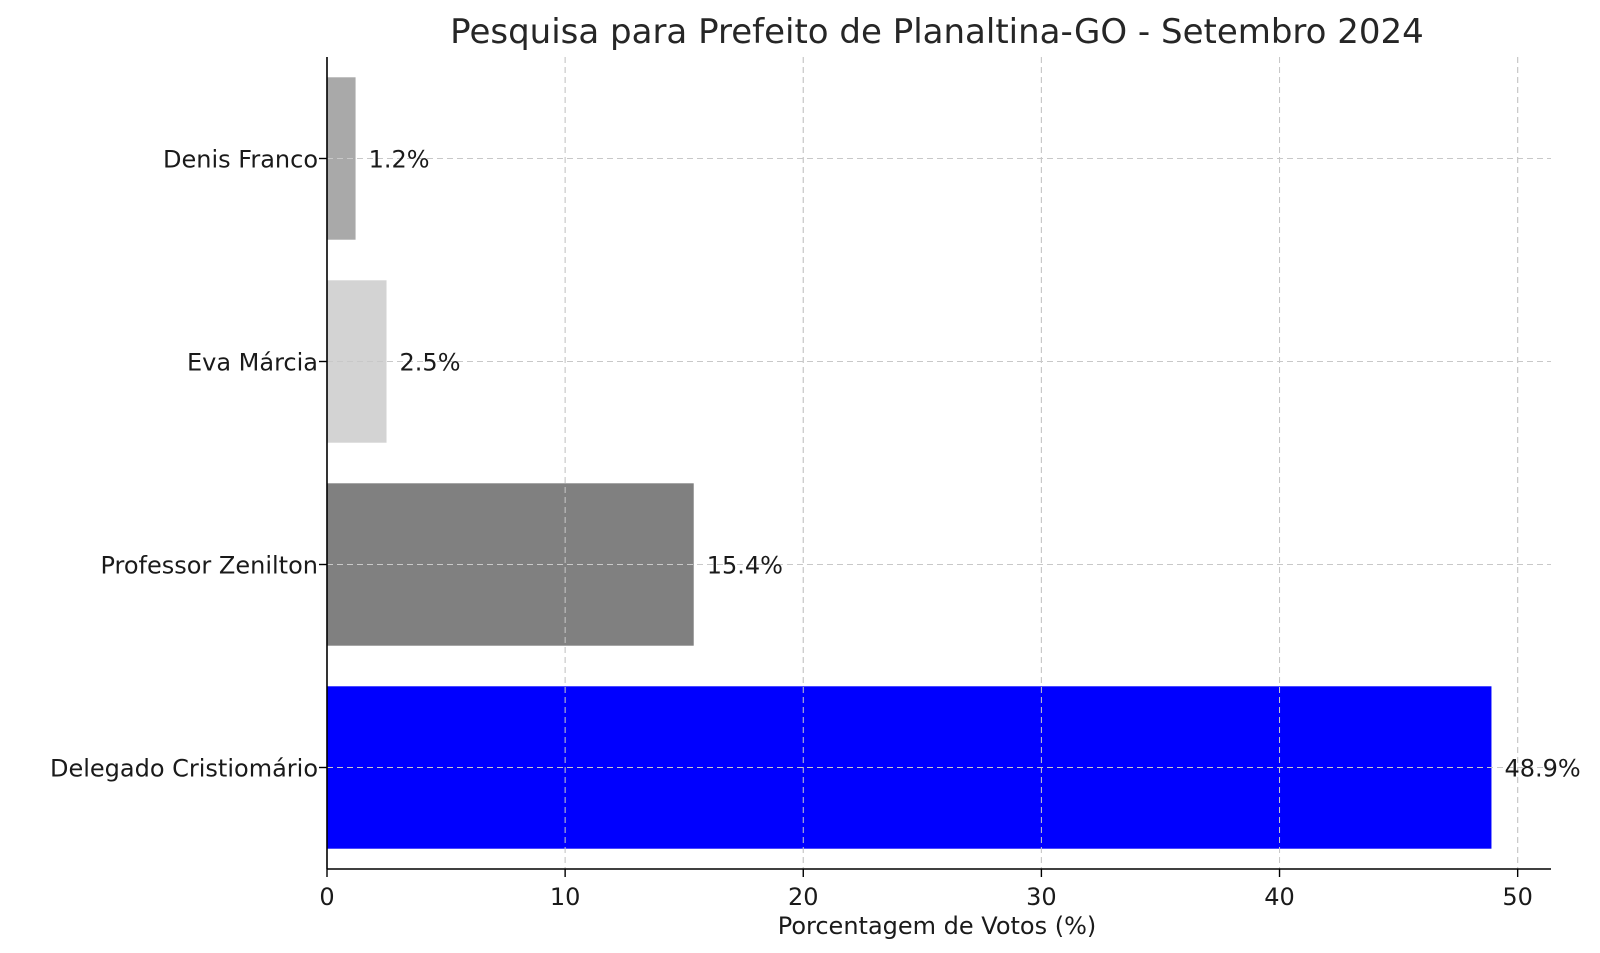  What do you see at coordinates (399, 160) in the screenshot?
I see `bar-value-label: 1.2%` at bounding box center [399, 160].